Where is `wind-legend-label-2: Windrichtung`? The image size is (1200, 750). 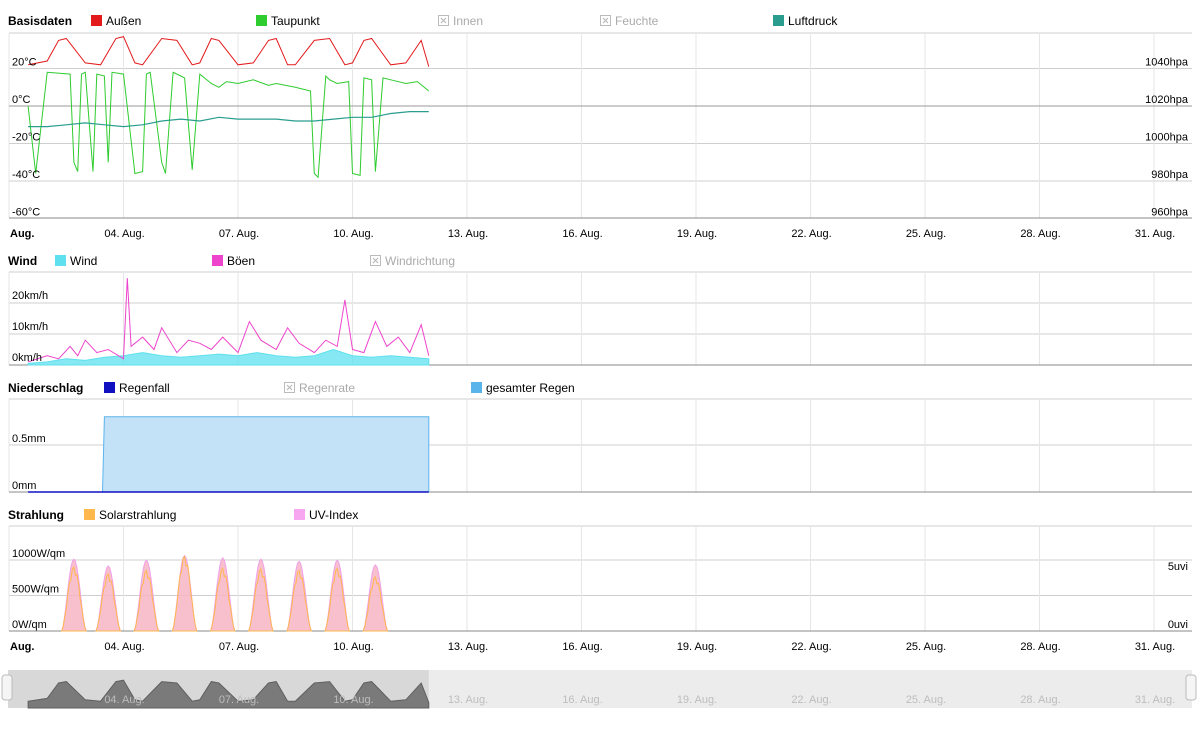
wind-legend-label-2: Windrichtung is located at coordinates (420, 261).